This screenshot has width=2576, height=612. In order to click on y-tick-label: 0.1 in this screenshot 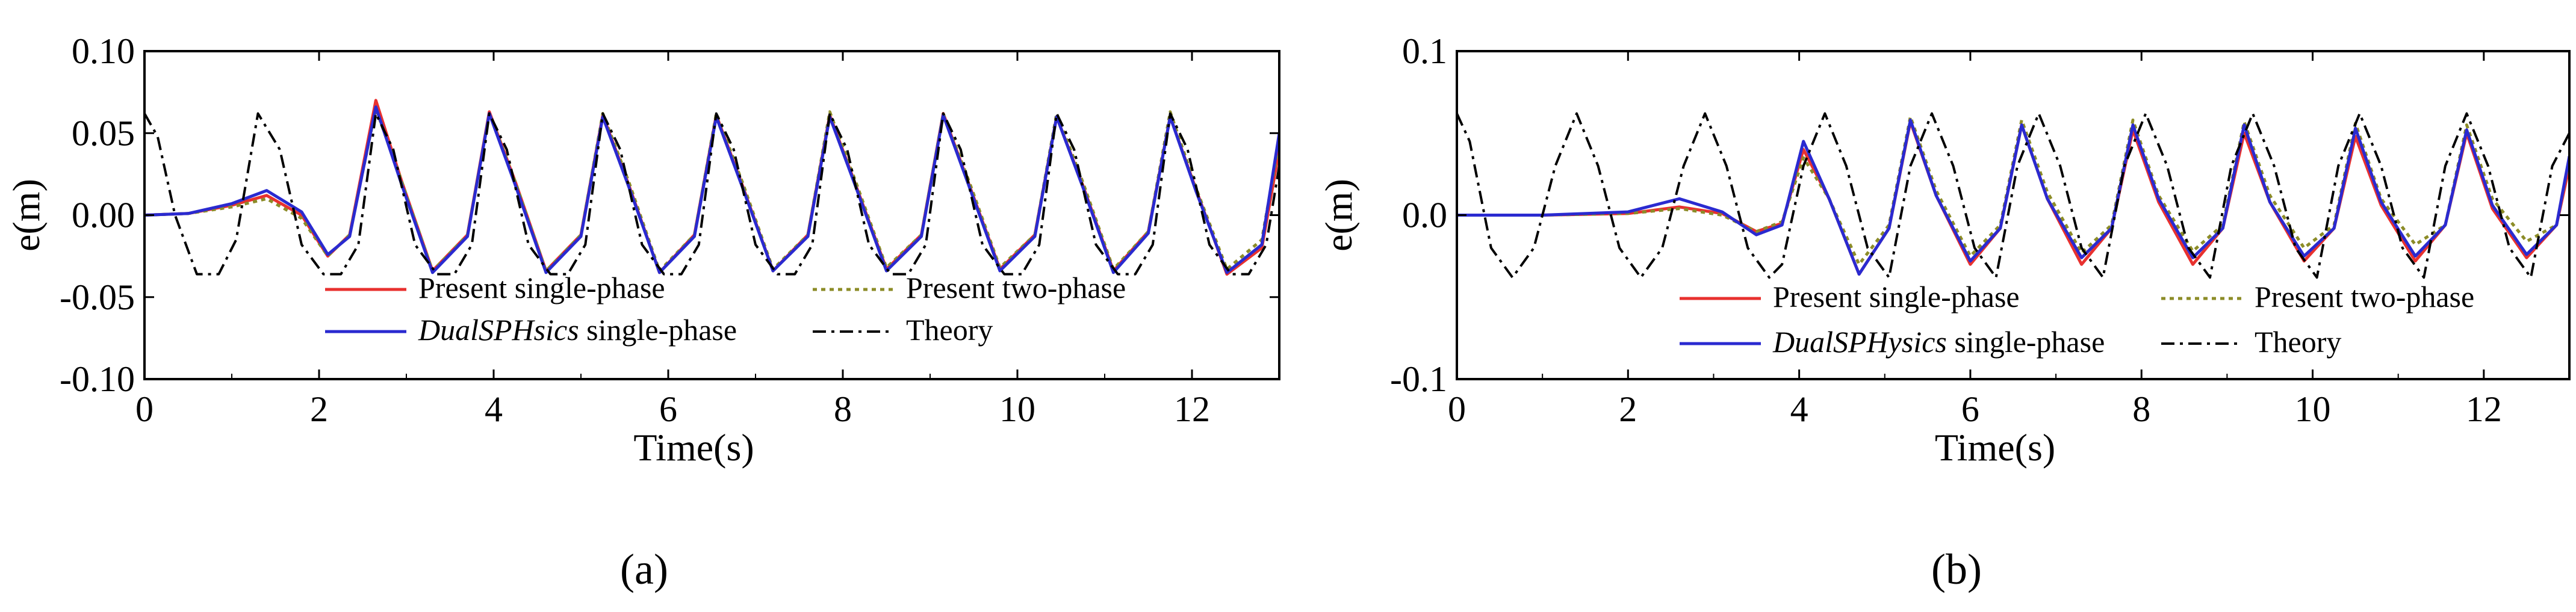, I will do `click(1424, 51)`.